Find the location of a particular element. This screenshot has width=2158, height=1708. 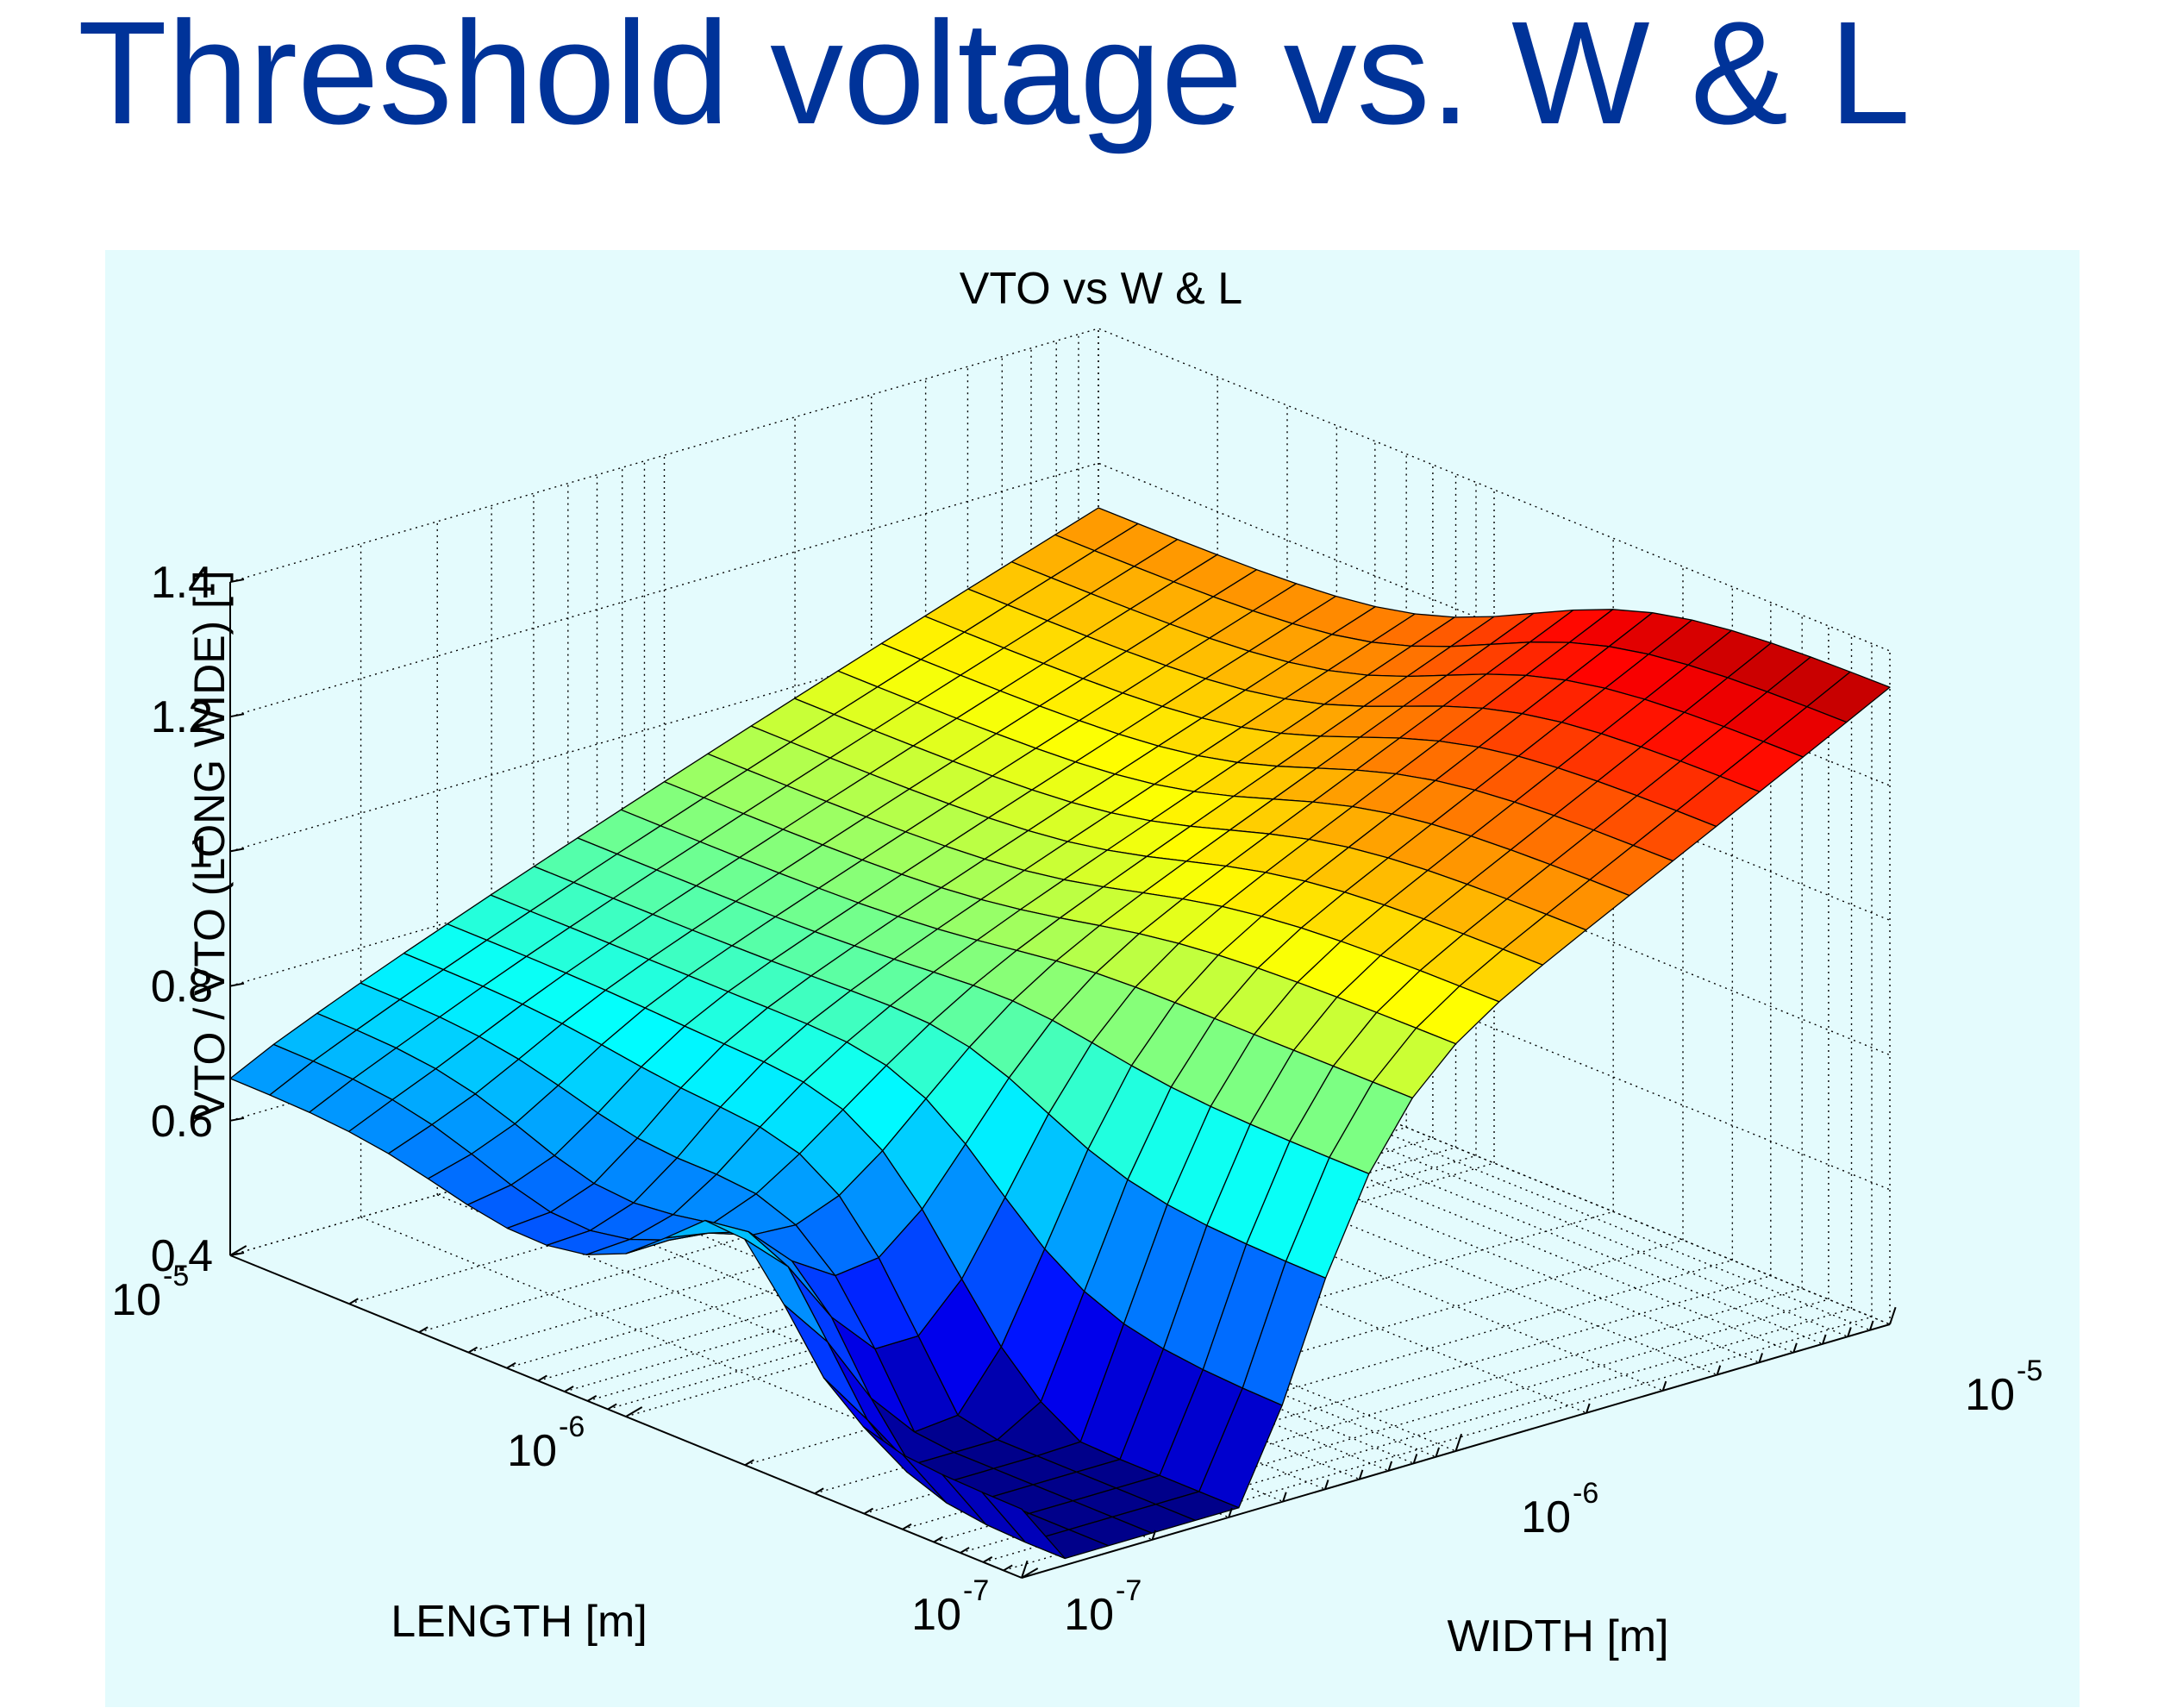

z-tick-label: 0.8 is located at coordinates (182, 987).